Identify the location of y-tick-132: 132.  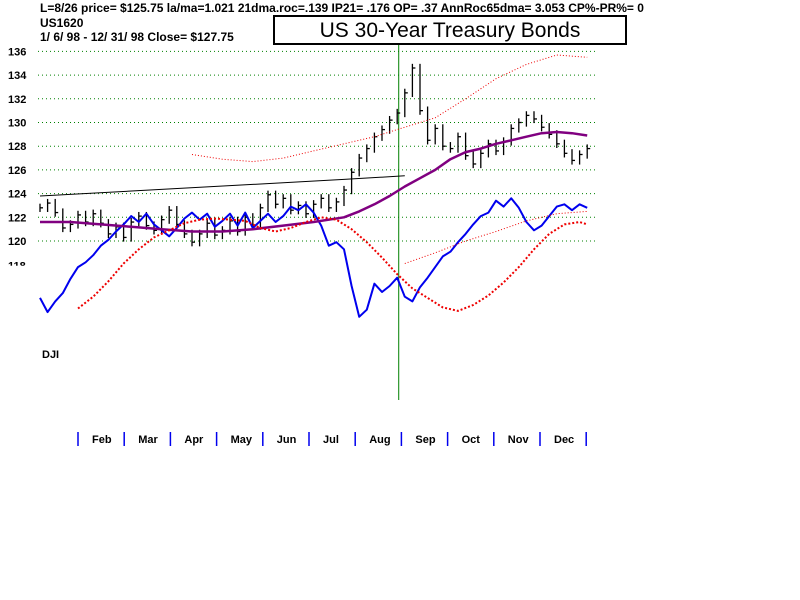
(17, 100).